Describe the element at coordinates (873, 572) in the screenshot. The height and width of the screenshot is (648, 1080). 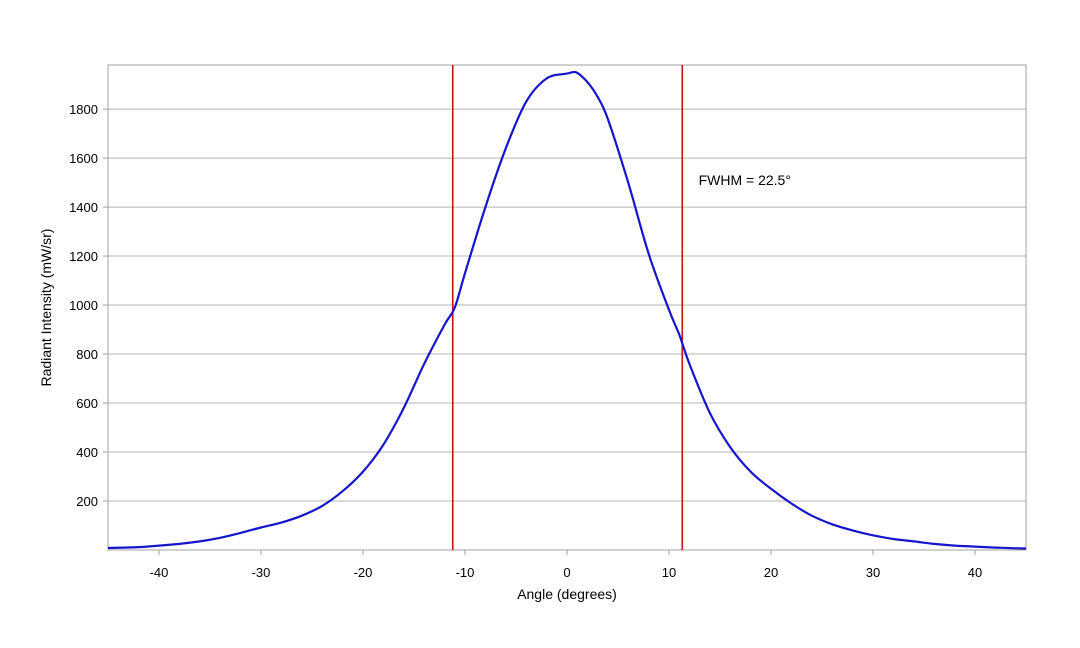
I see `x-tick-label: 30` at that location.